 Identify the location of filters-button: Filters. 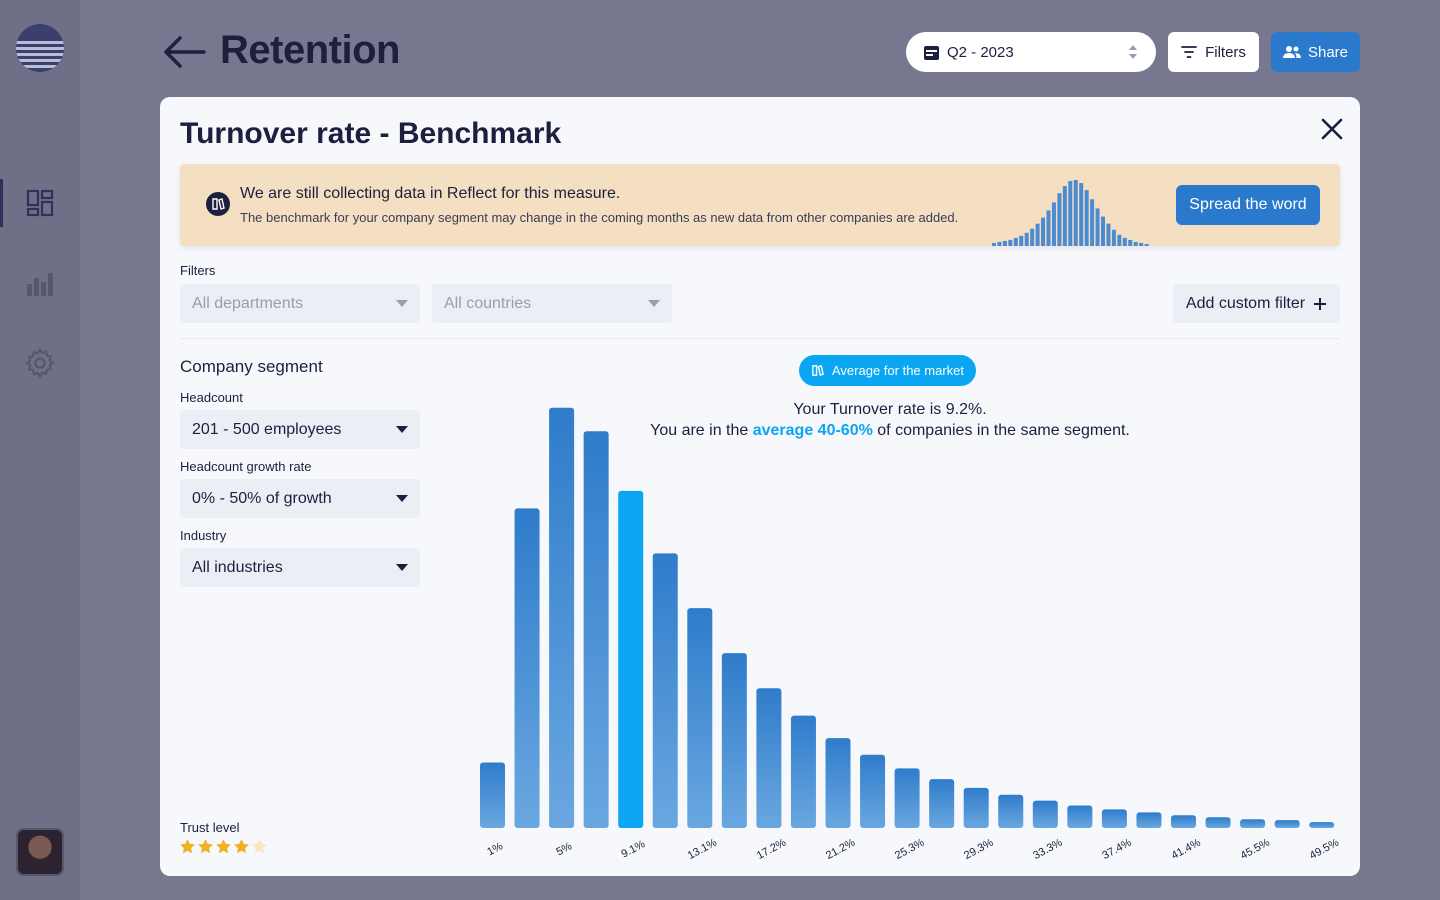
(1213, 52).